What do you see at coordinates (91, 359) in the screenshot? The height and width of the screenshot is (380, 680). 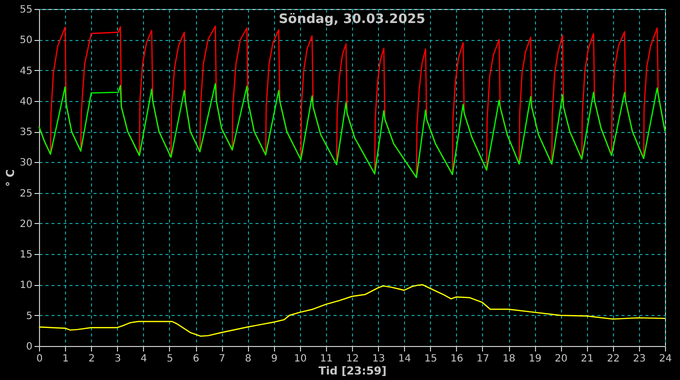 I see `x-tick-label: 2` at bounding box center [91, 359].